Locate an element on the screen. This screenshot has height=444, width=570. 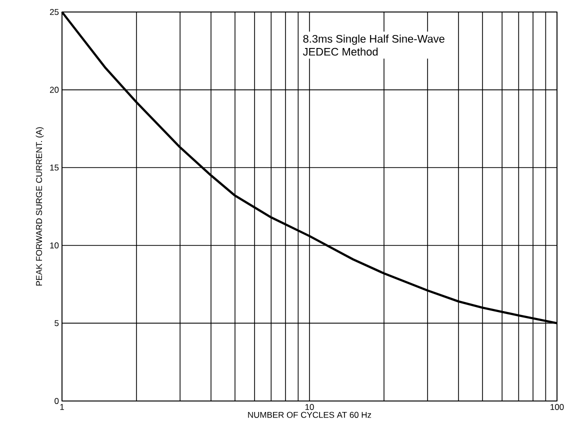
y-tick-label: 10 is located at coordinates (54, 245).